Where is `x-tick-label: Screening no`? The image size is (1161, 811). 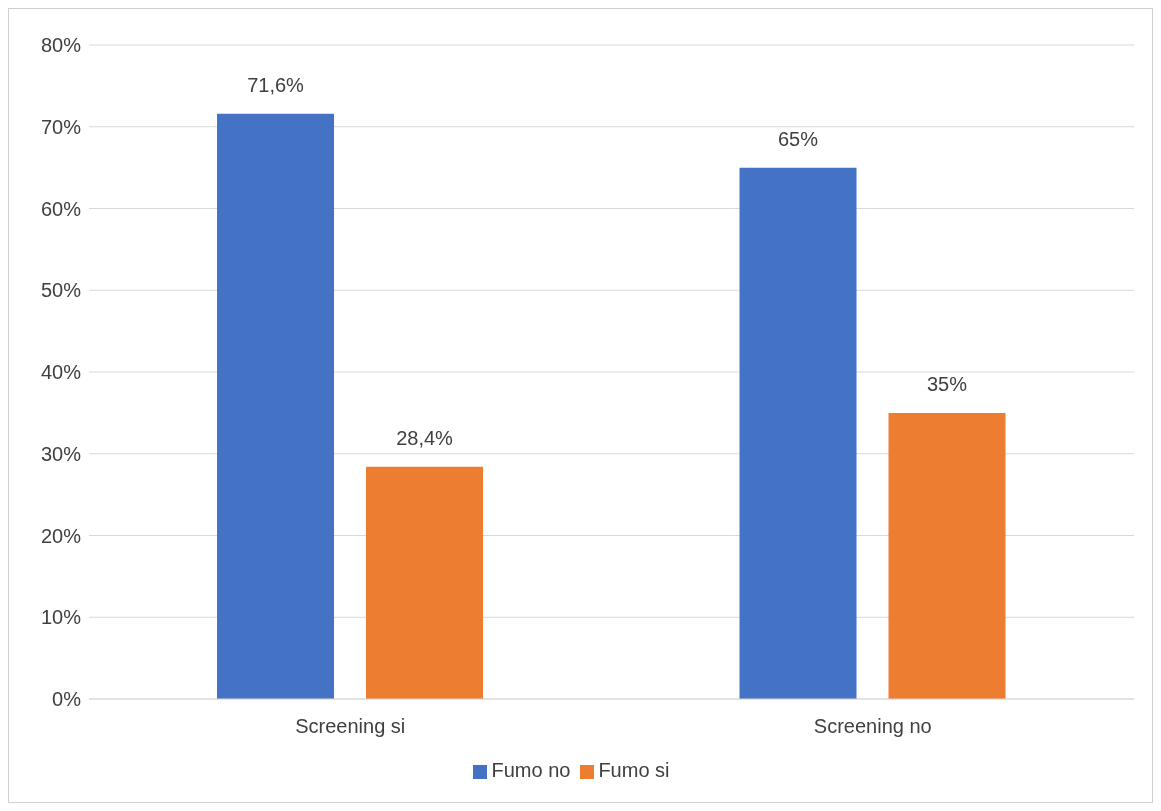
x-tick-label: Screening no is located at coordinates (872, 726).